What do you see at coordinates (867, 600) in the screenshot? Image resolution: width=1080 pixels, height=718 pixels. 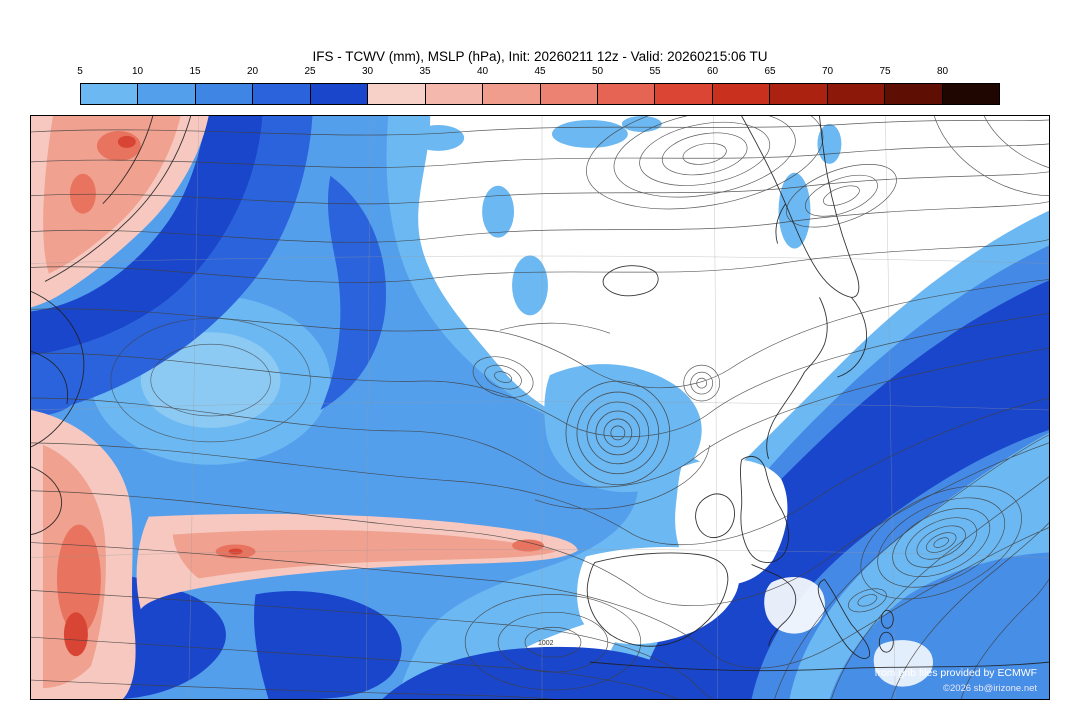 I see `small-rings-c` at bounding box center [867, 600].